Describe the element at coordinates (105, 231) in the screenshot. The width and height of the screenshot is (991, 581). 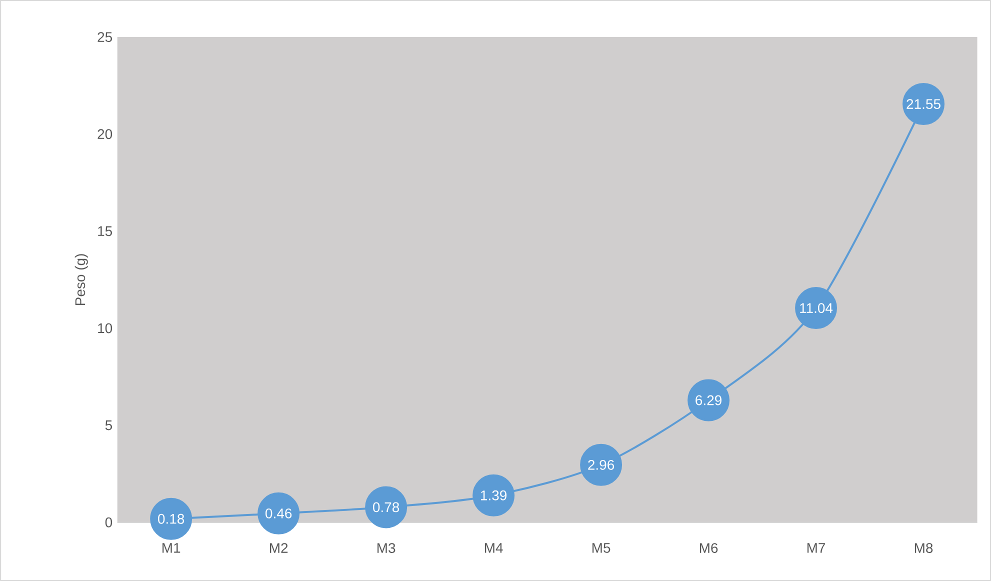
I see `y-tick-label: 15` at that location.